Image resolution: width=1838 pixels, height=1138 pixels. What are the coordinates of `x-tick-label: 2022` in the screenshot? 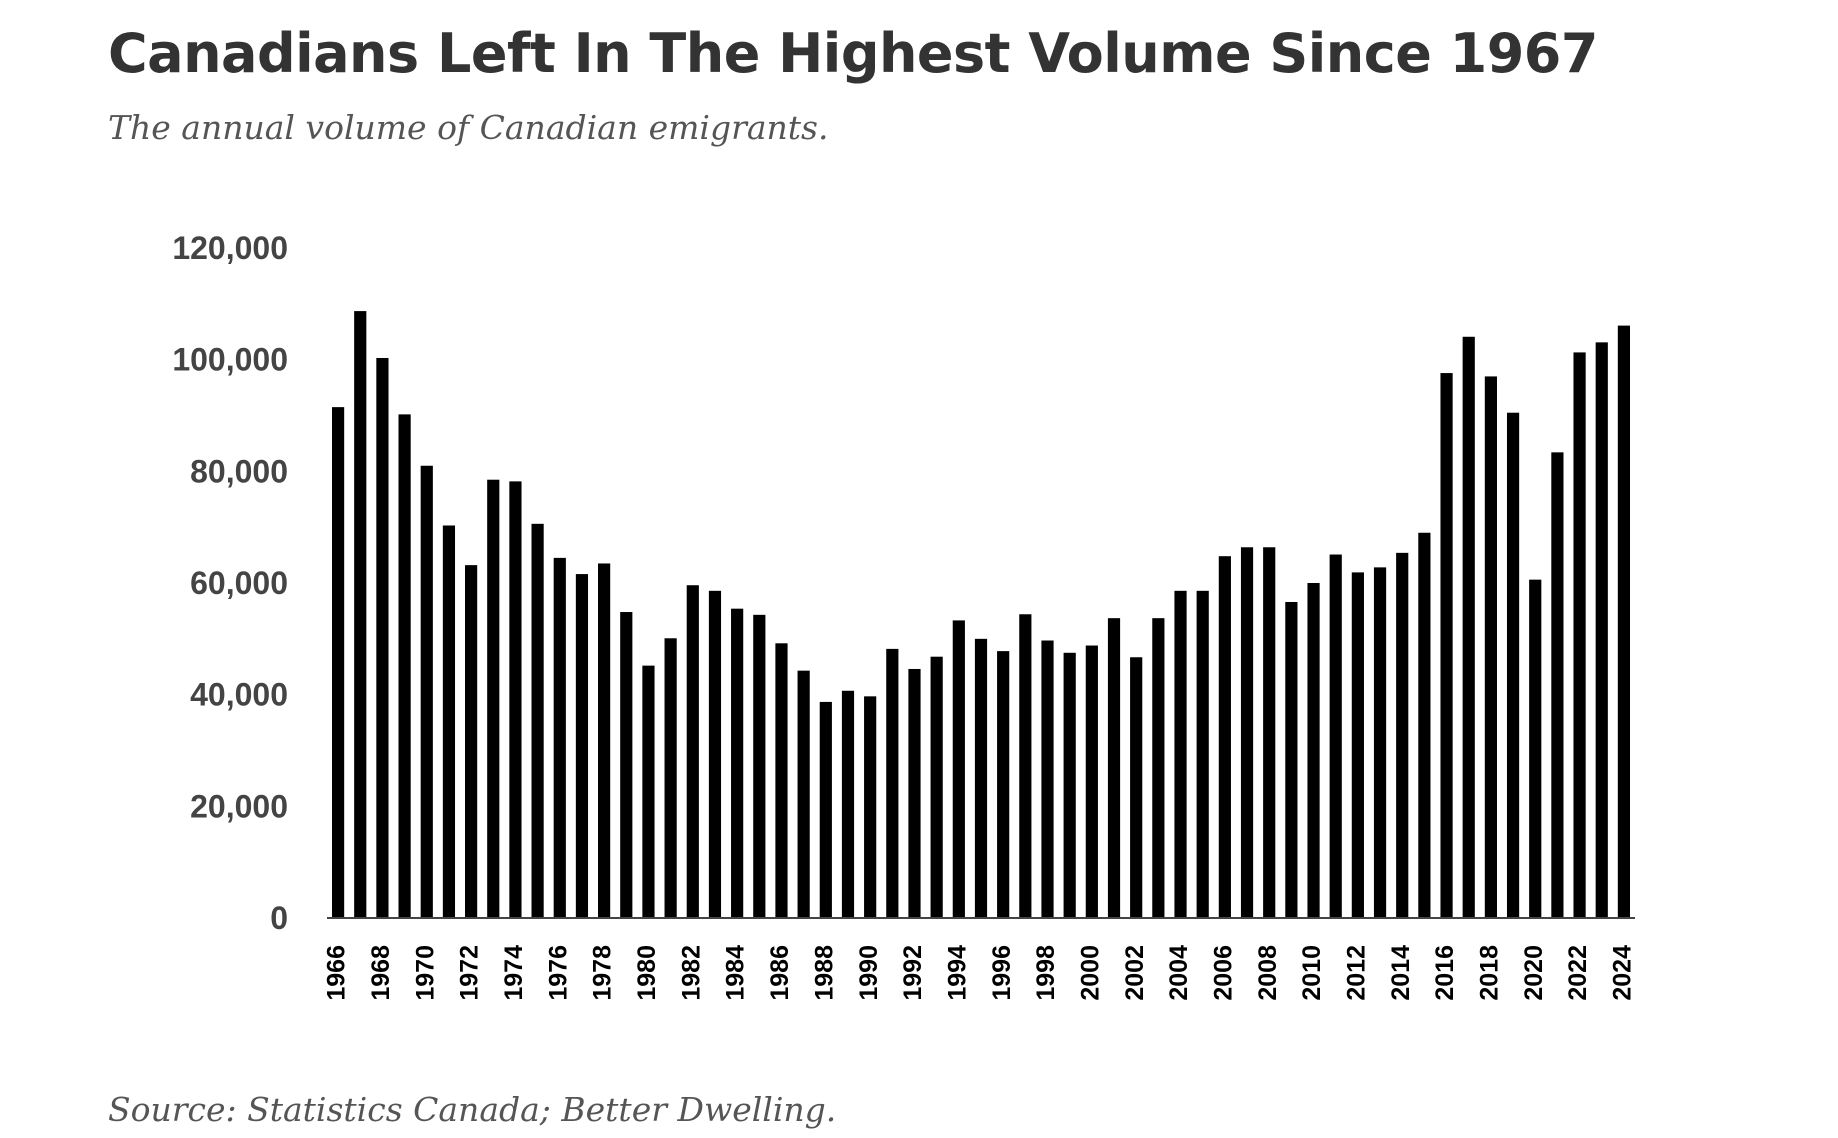 It's located at (1578, 973).